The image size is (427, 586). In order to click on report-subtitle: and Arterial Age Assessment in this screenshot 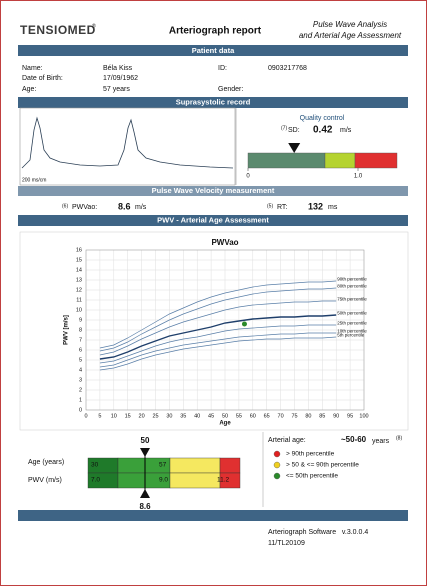, I will do `click(350, 35)`.